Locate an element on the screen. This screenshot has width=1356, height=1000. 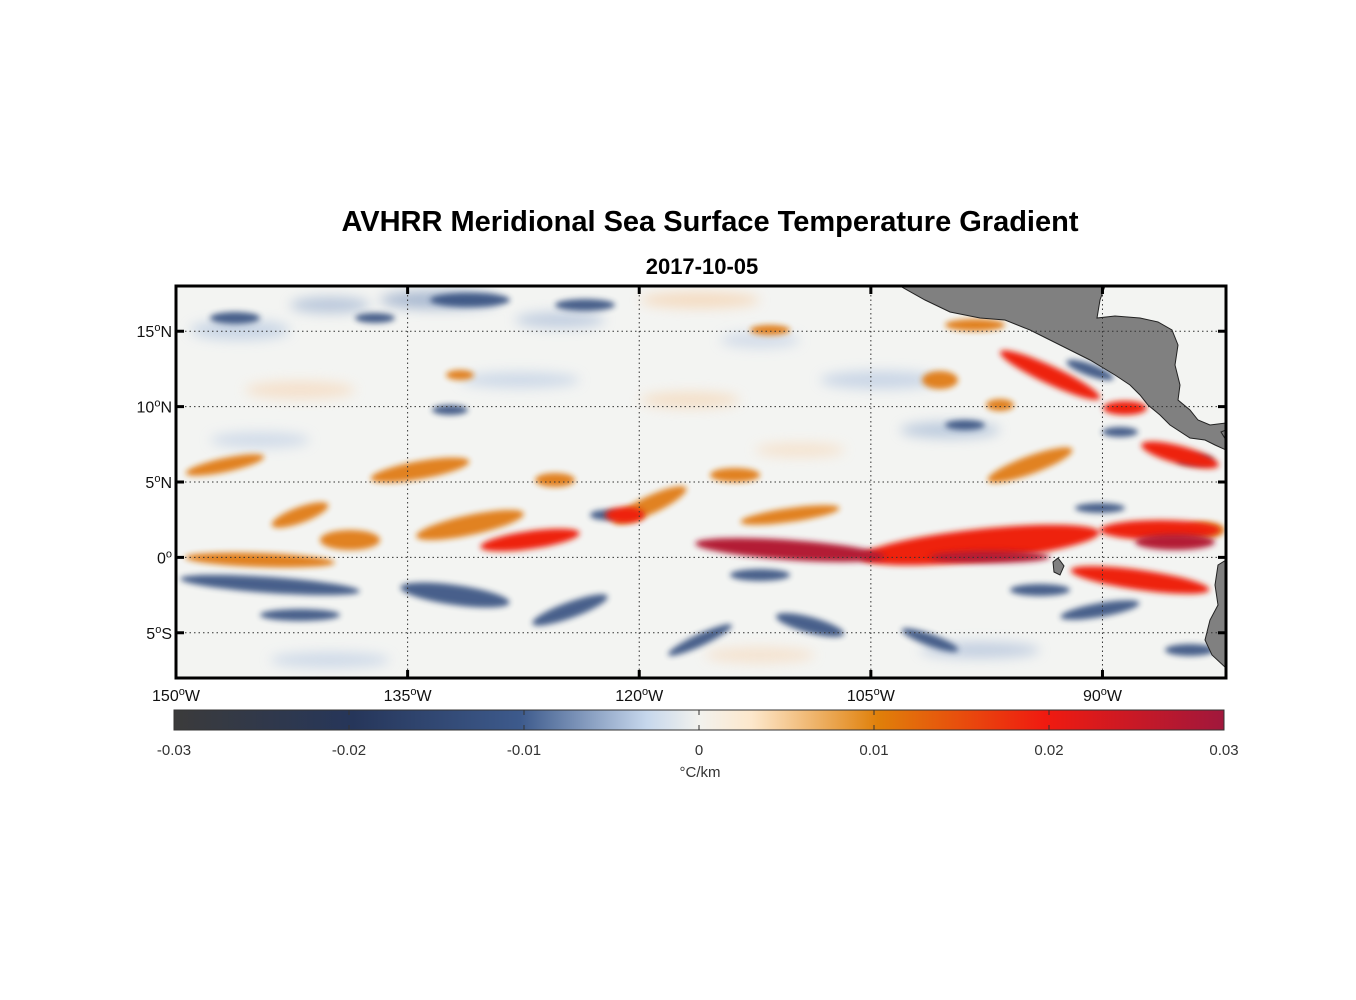
colorbar-tick-label: -0.03 is located at coordinates (174, 750).